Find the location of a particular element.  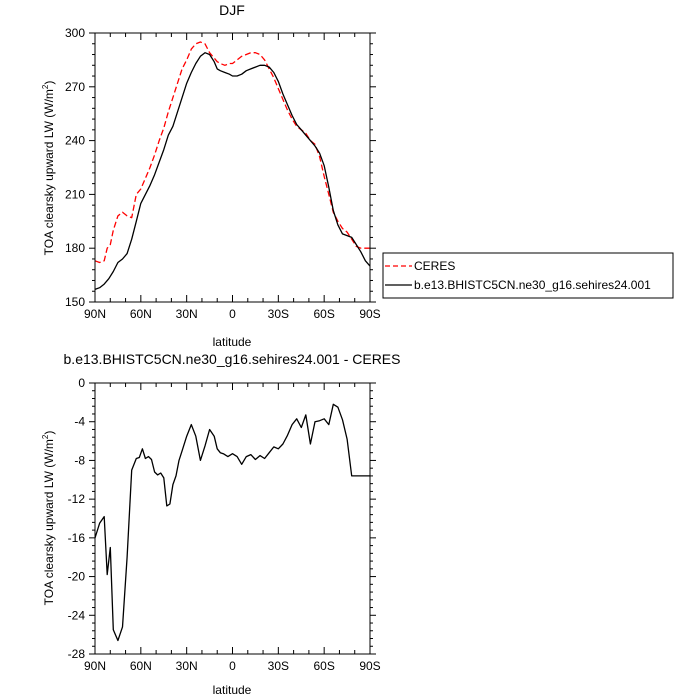

top-x-axis-label: latitude is located at coordinates (232, 342).